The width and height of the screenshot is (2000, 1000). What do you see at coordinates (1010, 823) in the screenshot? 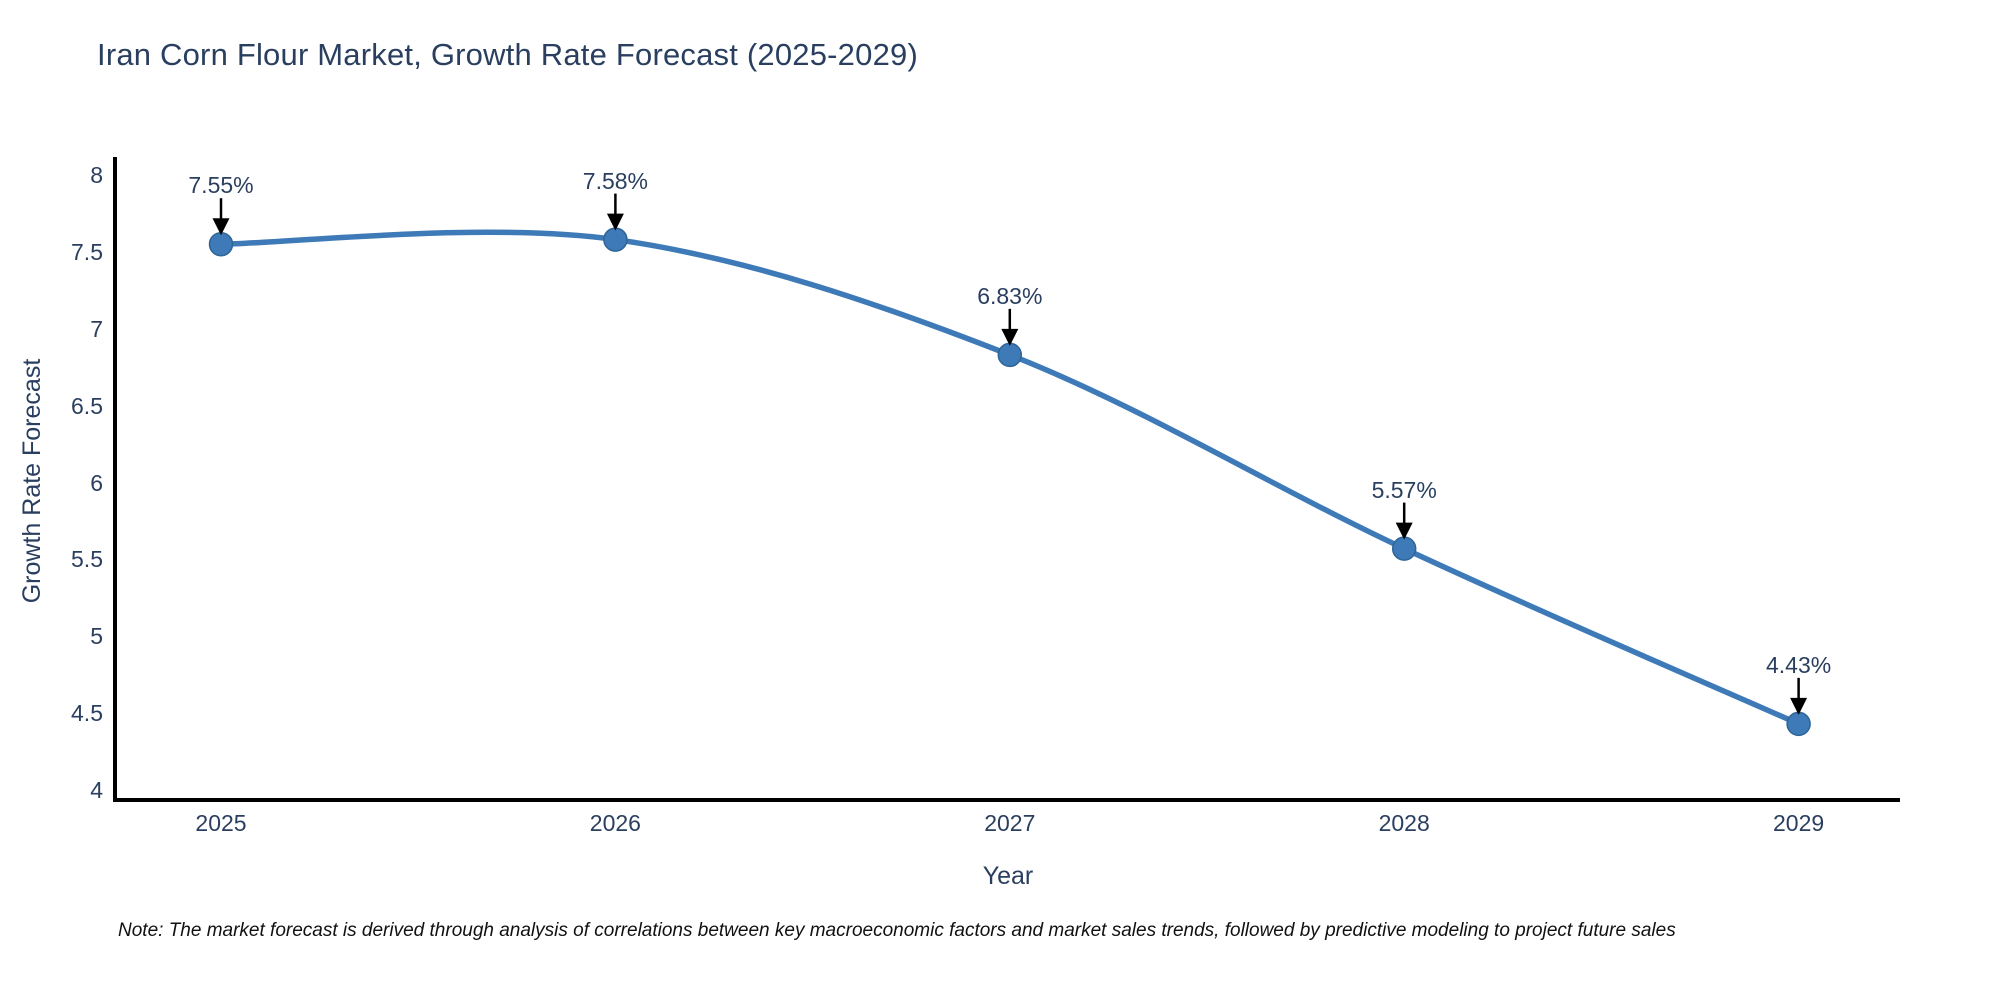
I see `x-tick-label: 2027` at bounding box center [1010, 823].